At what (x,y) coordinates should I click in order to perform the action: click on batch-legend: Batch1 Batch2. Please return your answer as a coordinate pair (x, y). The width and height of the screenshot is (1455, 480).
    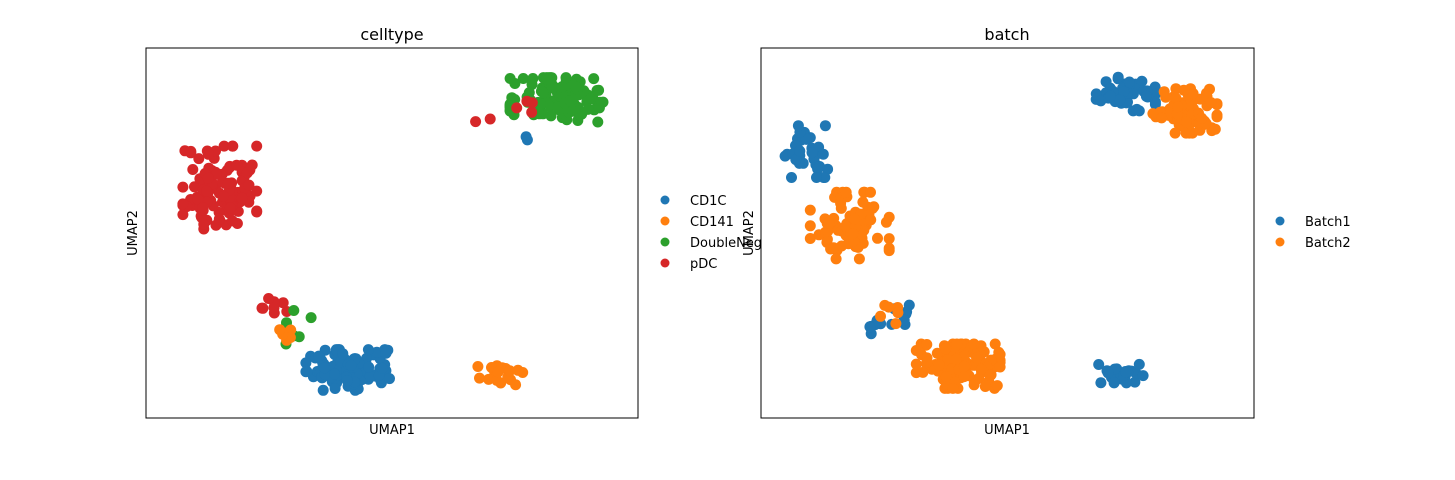
    Looking at the image, I should click on (1313, 233).